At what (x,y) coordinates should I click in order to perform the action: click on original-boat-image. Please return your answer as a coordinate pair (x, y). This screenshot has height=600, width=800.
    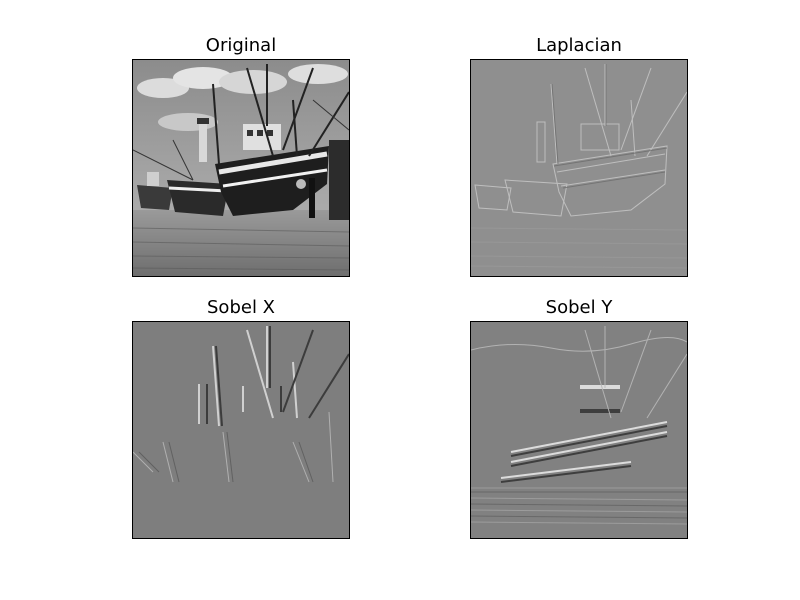
    Looking at the image, I should click on (241, 168).